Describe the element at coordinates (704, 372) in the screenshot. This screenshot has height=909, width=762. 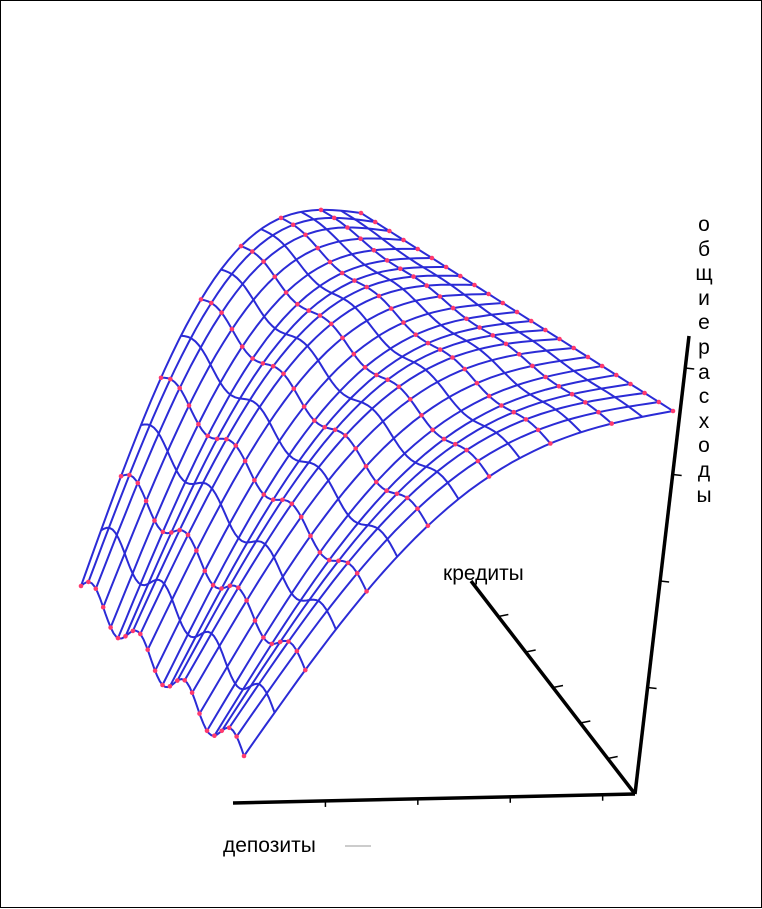
I see `z-axis-label-letter: а` at that location.